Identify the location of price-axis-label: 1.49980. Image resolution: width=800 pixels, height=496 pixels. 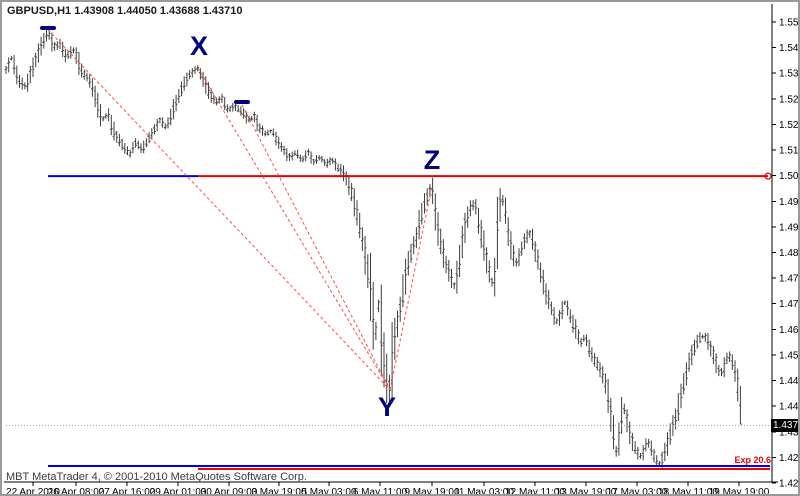
(789, 202).